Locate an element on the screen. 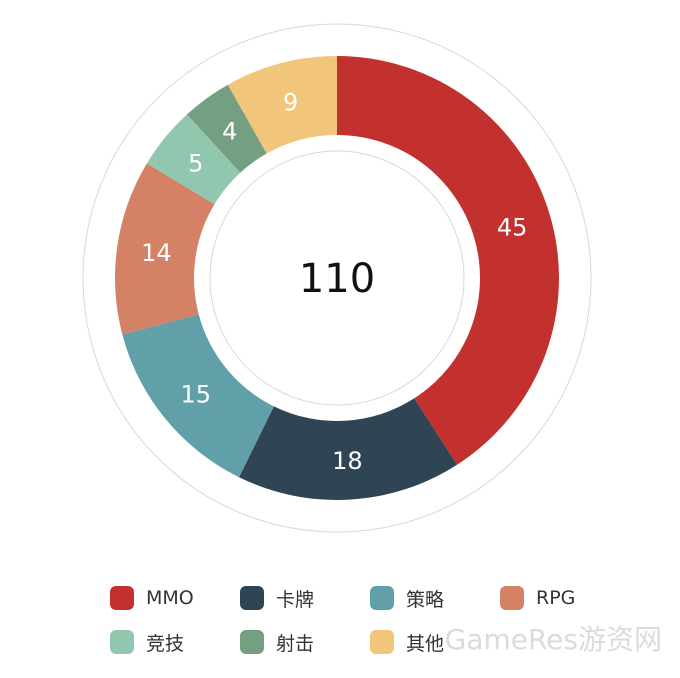 The width and height of the screenshot is (680, 678). legend-item-2: 策略 is located at coordinates (435, 598).